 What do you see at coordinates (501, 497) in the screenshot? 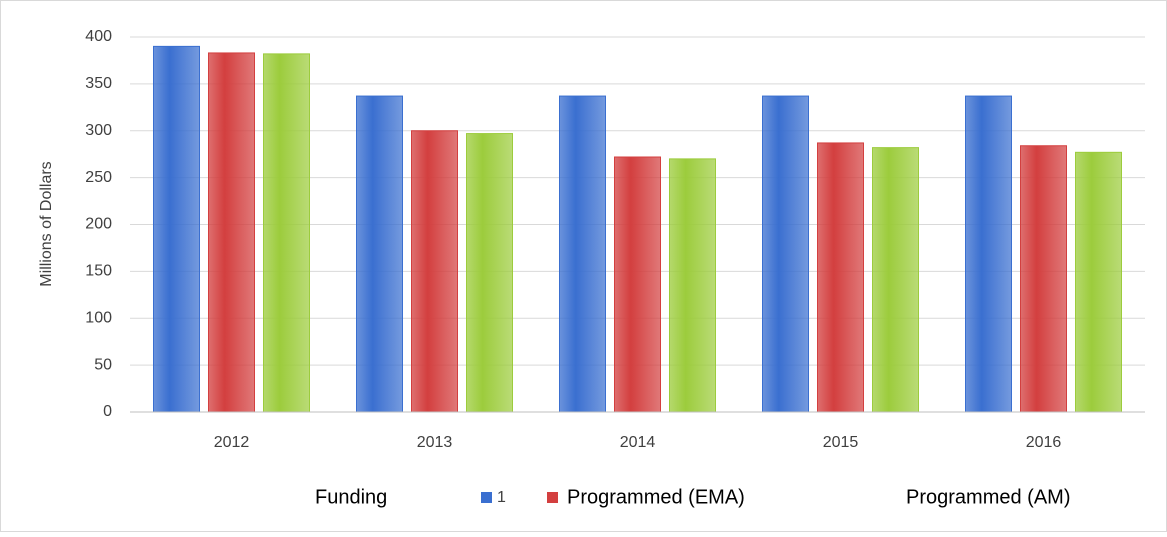
I see `legend-label: 1` at bounding box center [501, 497].